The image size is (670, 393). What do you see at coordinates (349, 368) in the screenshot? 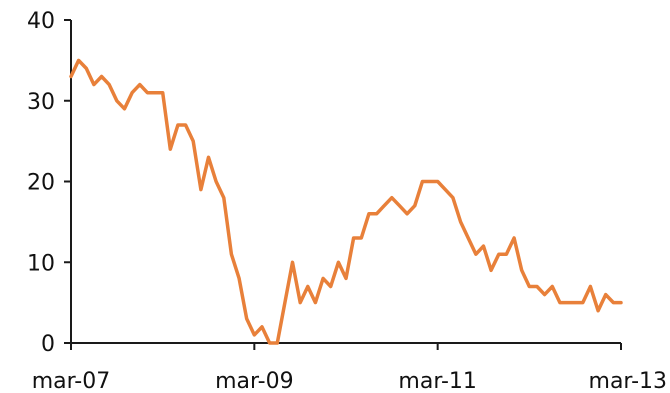
I see `x-axis-ticks: mar-07 mar-09 mar-11 mar-13` at bounding box center [349, 368].